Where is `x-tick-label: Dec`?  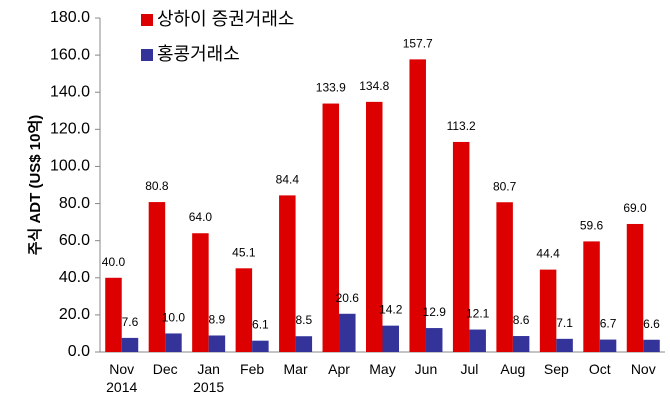
x-tick-label: Dec is located at coordinates (165, 369).